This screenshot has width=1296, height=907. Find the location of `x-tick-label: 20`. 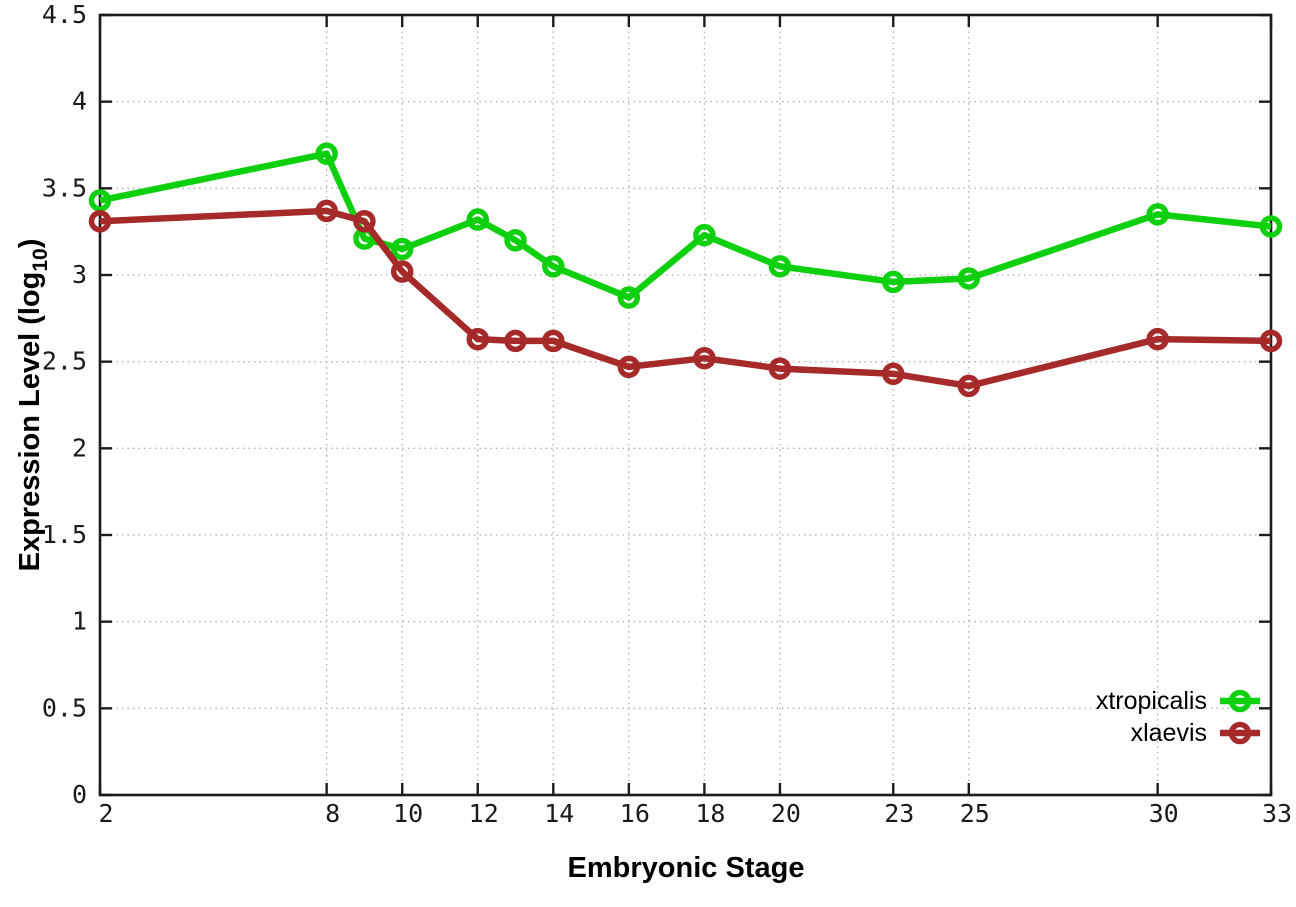

x-tick-label: 20 is located at coordinates (786, 813).